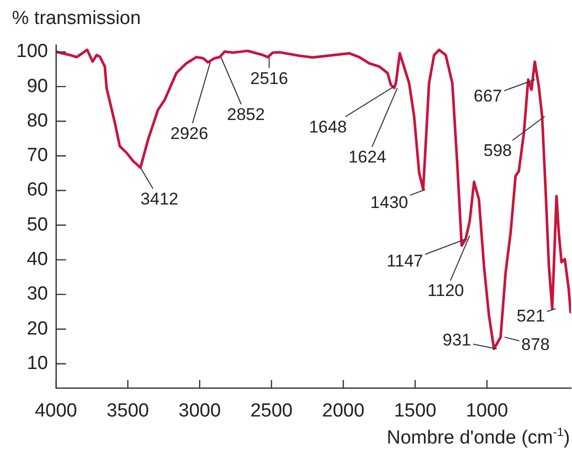 The height and width of the screenshot is (453, 572). Describe the element at coordinates (271, 411) in the screenshot. I see `x-tick-label: 2500` at that location.